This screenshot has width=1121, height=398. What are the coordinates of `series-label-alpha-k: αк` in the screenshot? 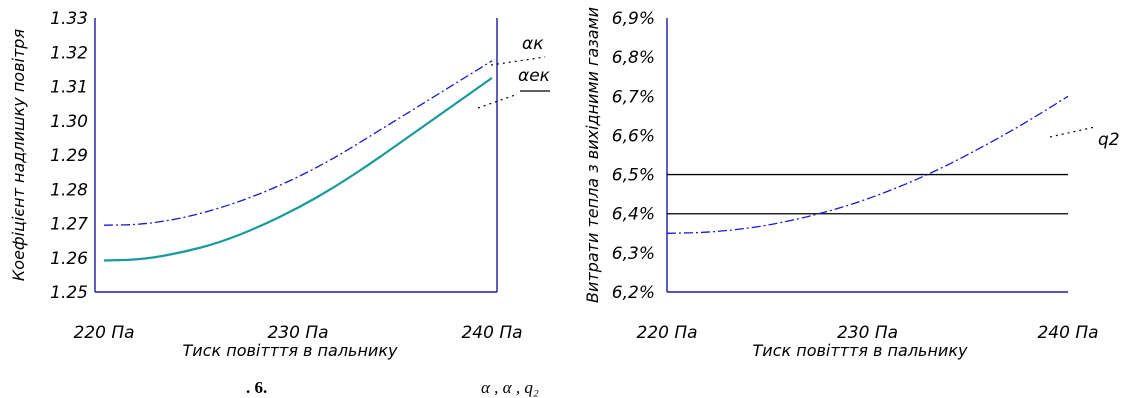 It's located at (533, 44).